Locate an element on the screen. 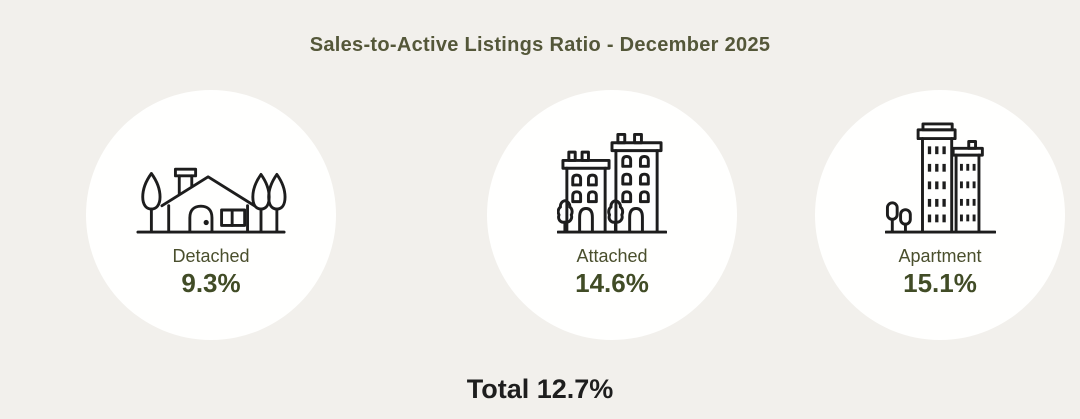 This screenshot has width=1080, height=419. card-apartment: Apartment 15.1% is located at coordinates (940, 215).